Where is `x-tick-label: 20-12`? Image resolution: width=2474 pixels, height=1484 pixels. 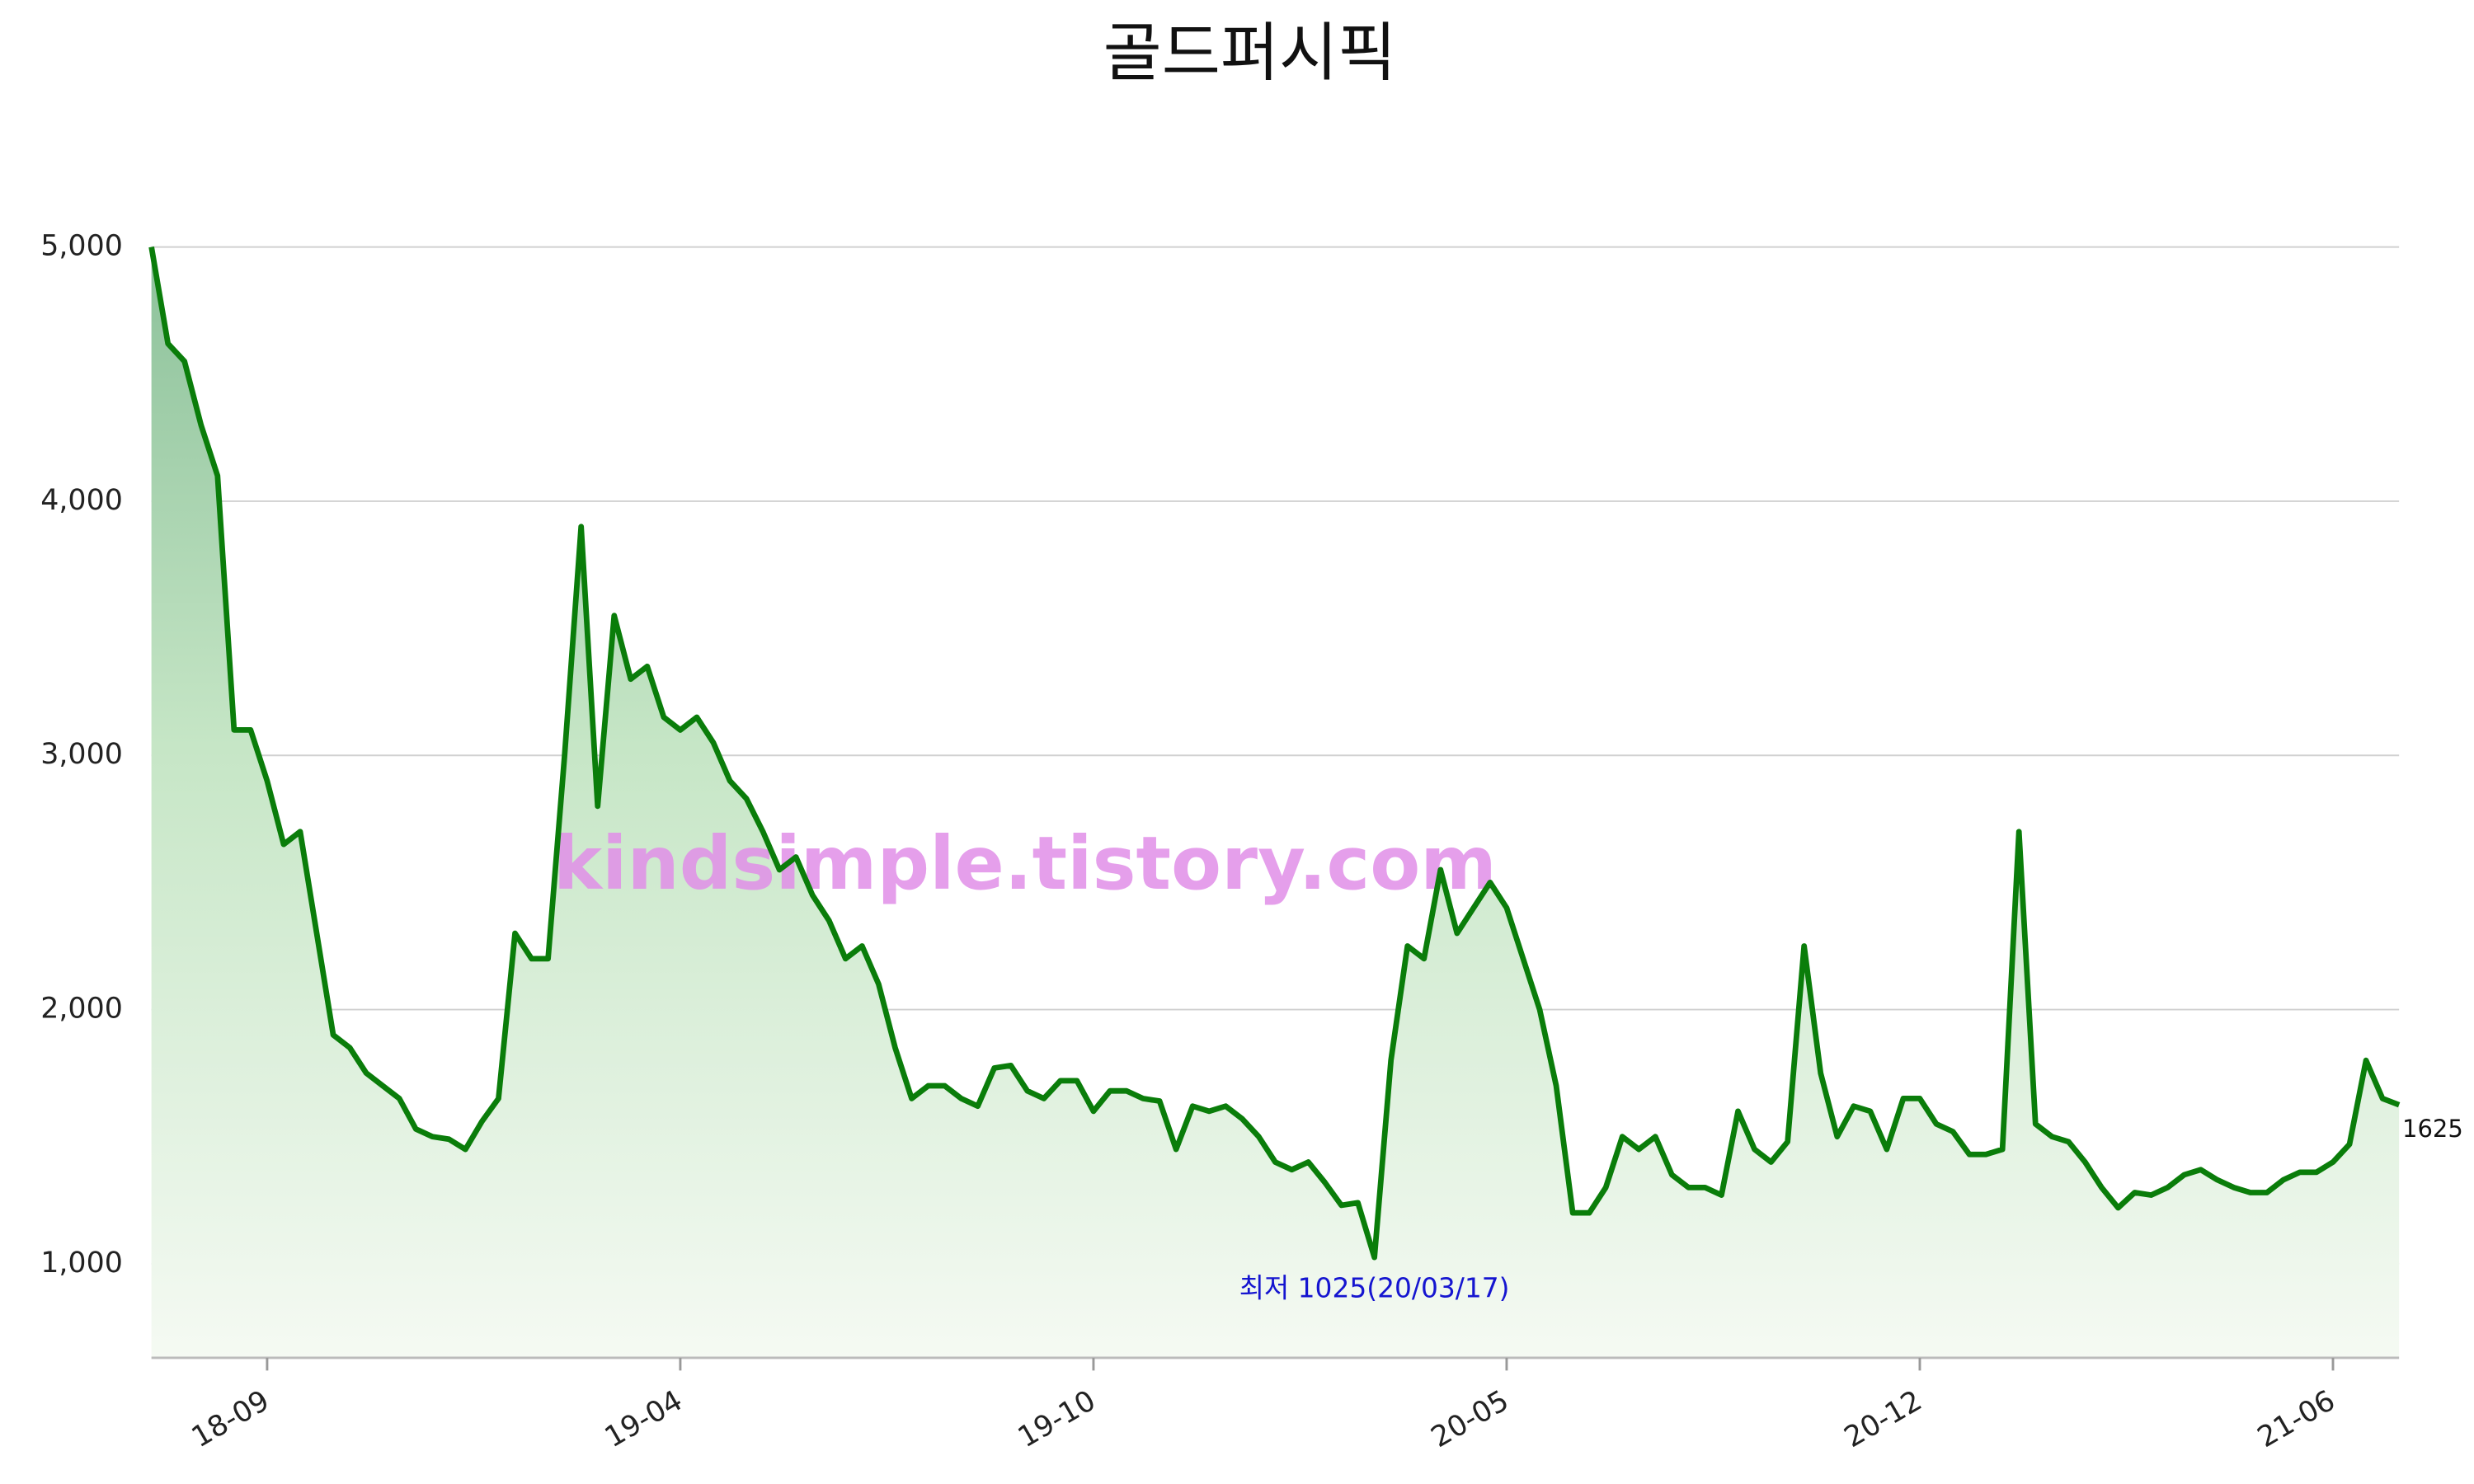
x-tick-label: 20-12 is located at coordinates (1883, 1419).